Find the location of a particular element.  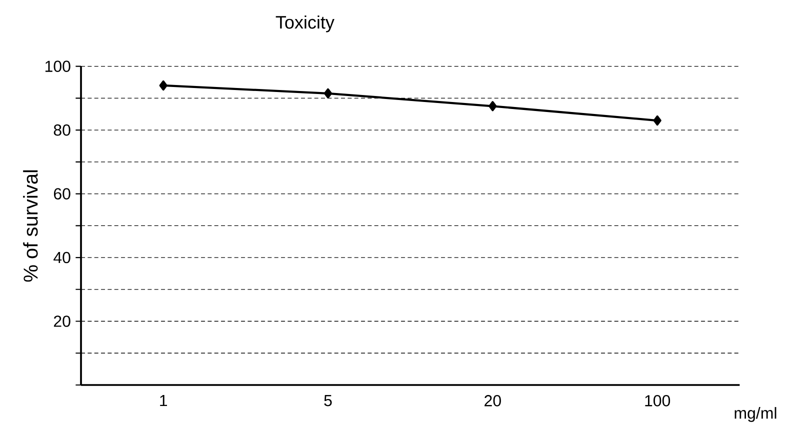

y-tick-label: 100 is located at coordinates (57, 66).